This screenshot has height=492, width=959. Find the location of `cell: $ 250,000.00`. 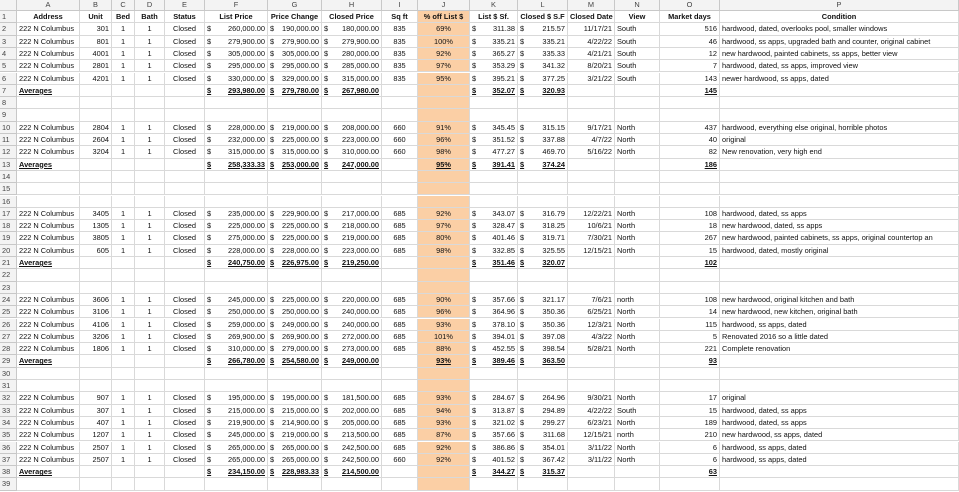

cell: $ 250,000.00 is located at coordinates (236, 312).